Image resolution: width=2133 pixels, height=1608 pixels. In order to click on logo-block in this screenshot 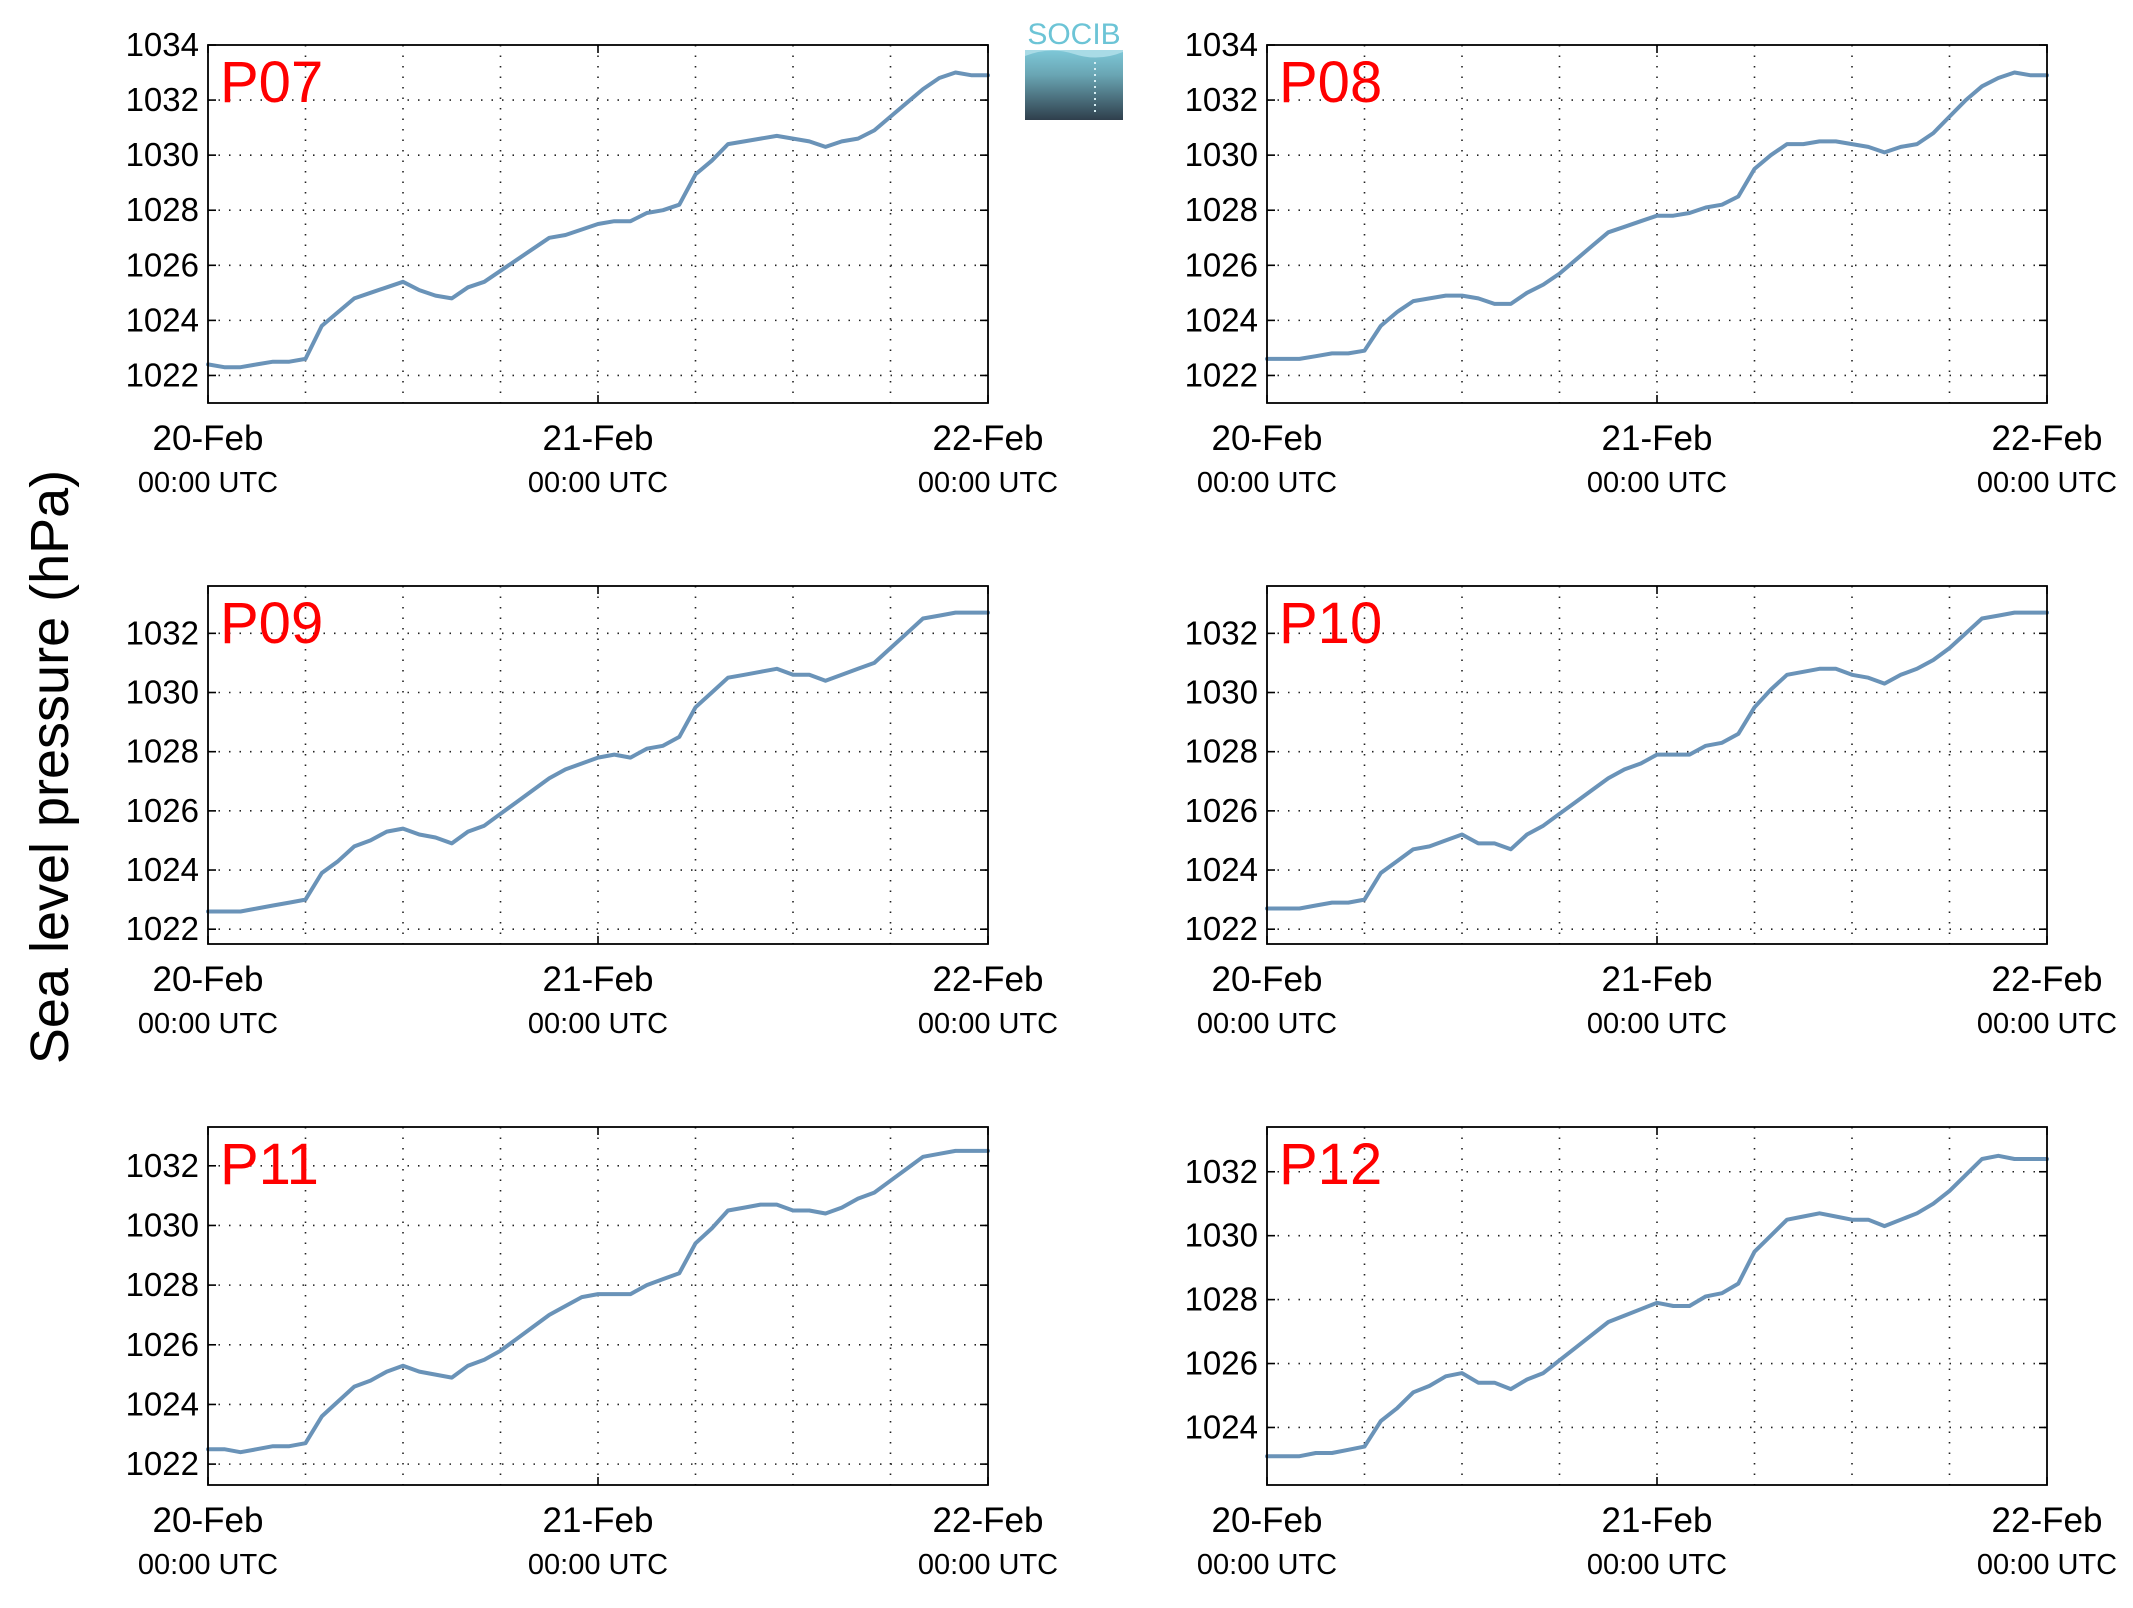, I will do `click(1074, 85)`.